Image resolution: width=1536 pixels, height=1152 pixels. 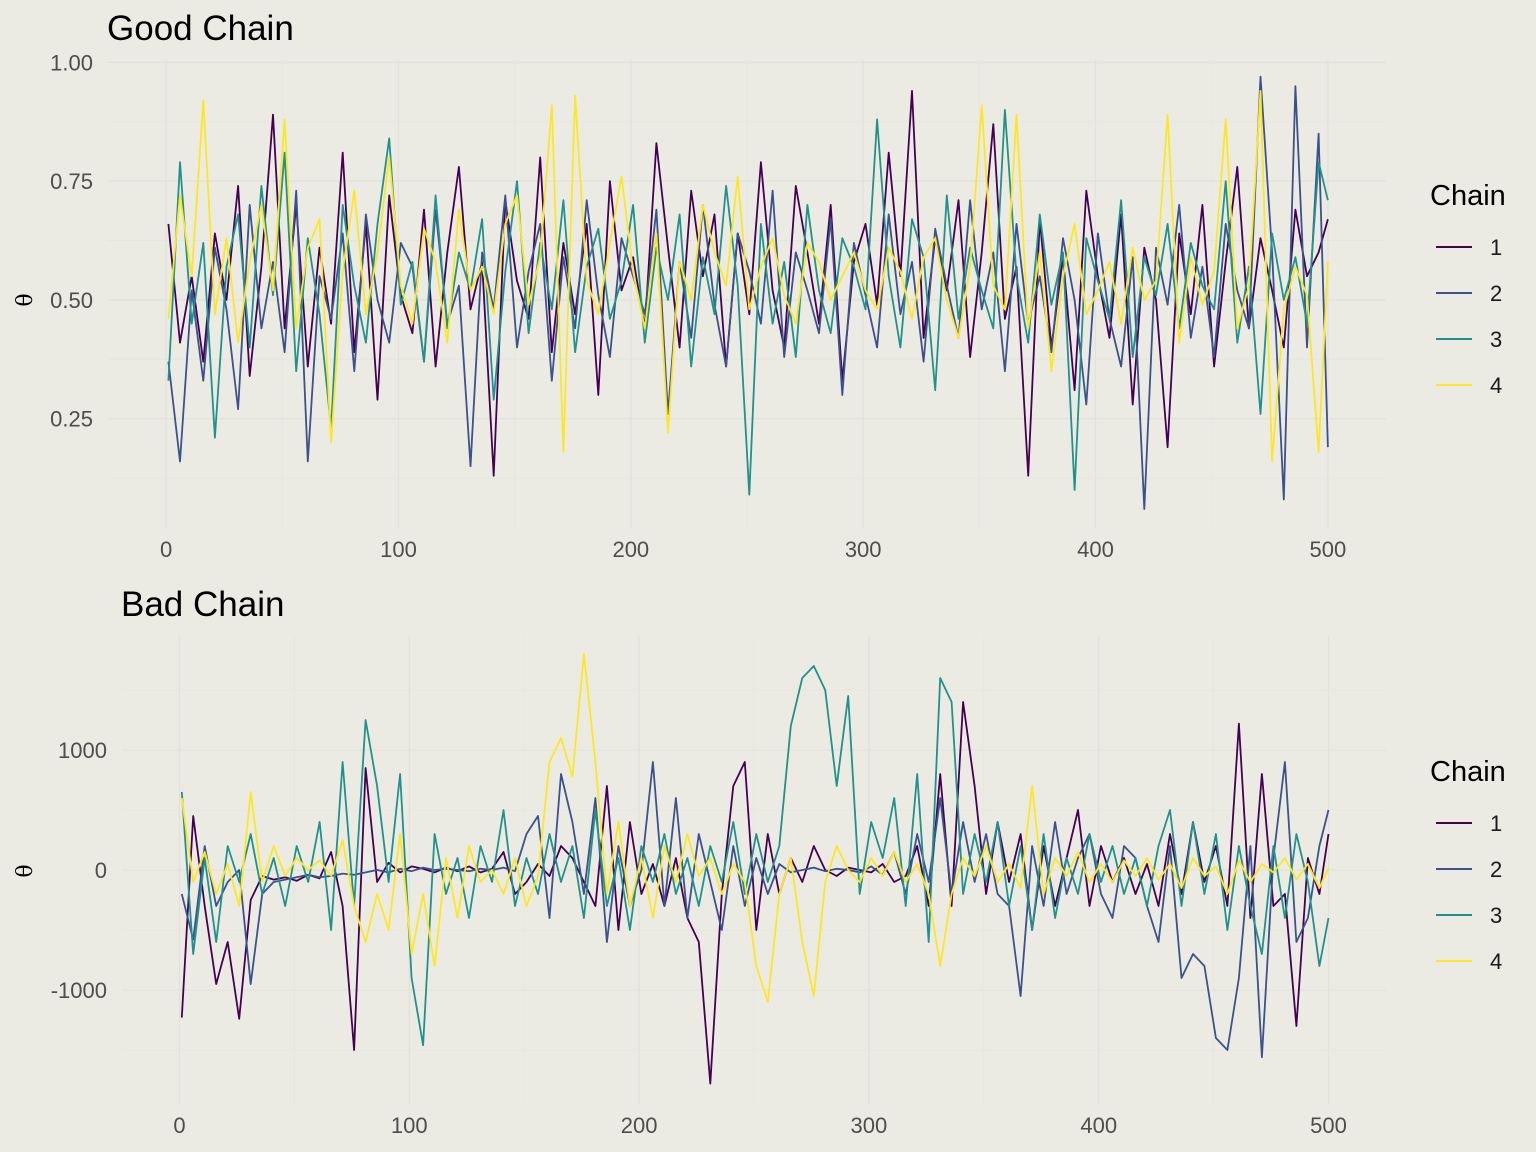 I want to click on bad-chain-legend-item-2: 2, so click(x=1469, y=869).